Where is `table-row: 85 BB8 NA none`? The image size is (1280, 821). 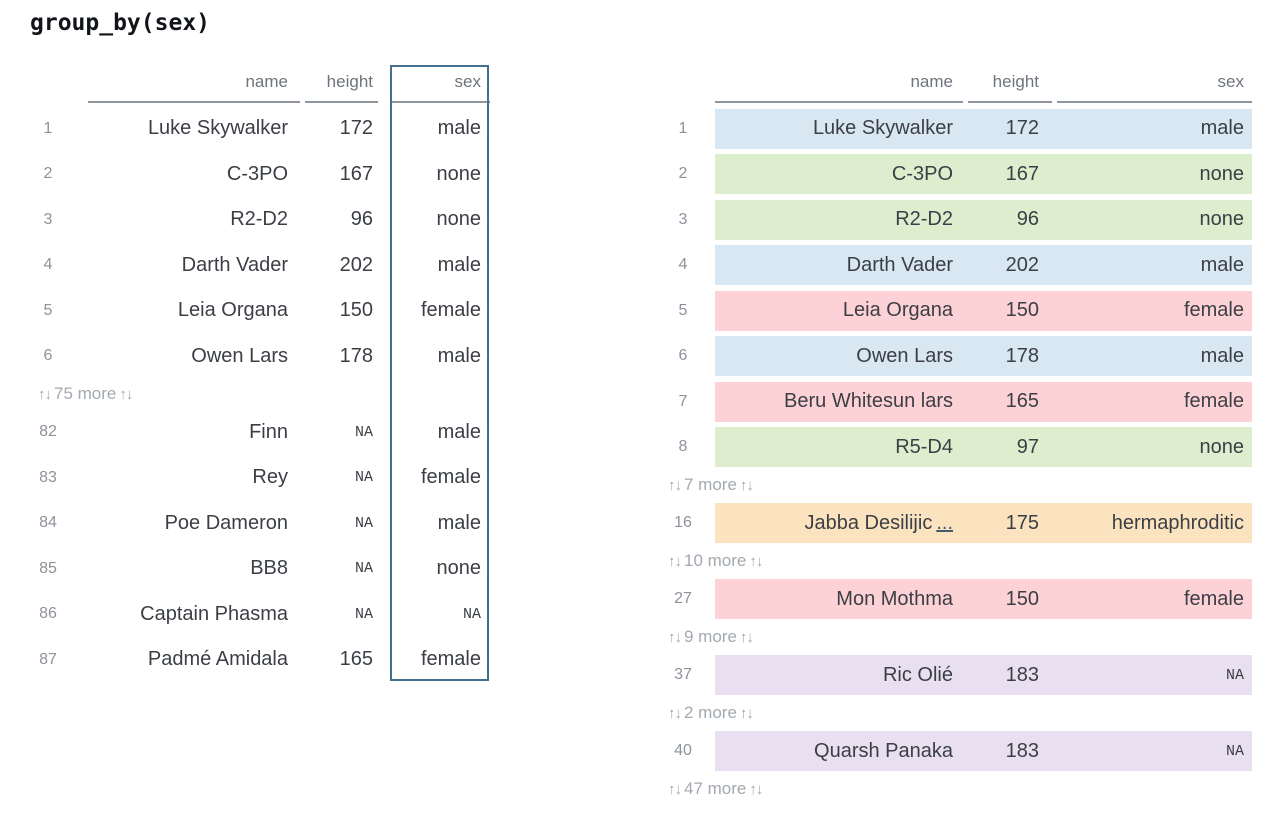 table-row: 85 BB8 NA none is located at coordinates (267, 569).